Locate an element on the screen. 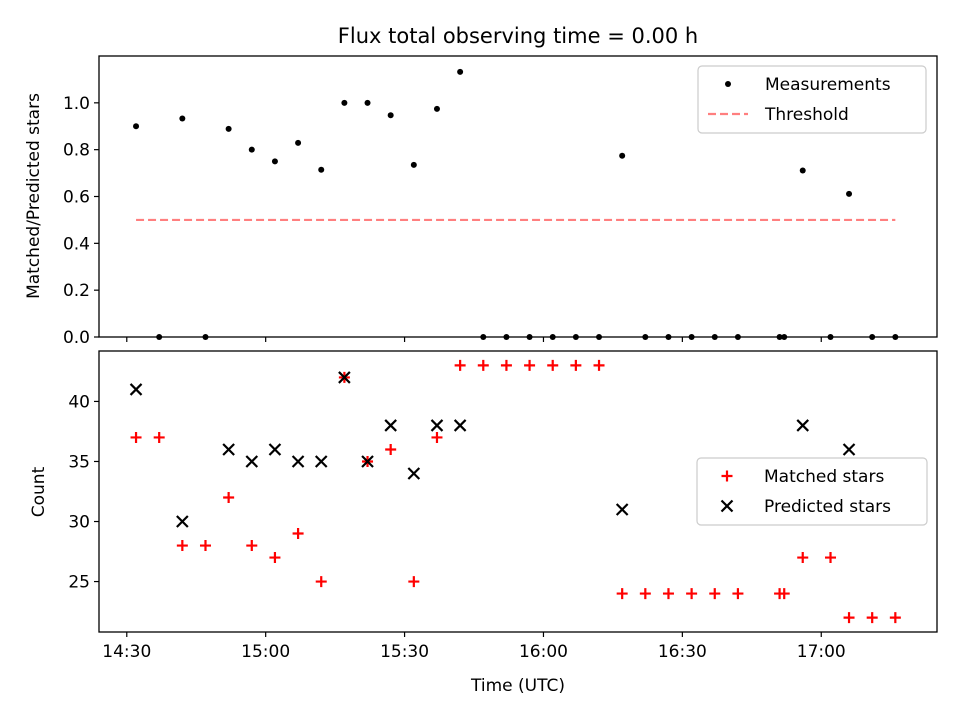  ratio-legend: Measurements Threshold is located at coordinates (812, 99).